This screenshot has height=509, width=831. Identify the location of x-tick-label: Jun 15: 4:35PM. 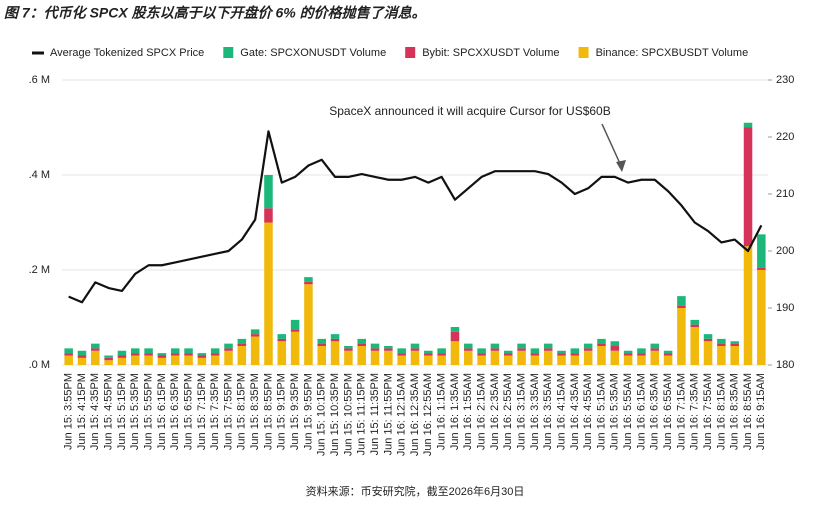
(95, 411).